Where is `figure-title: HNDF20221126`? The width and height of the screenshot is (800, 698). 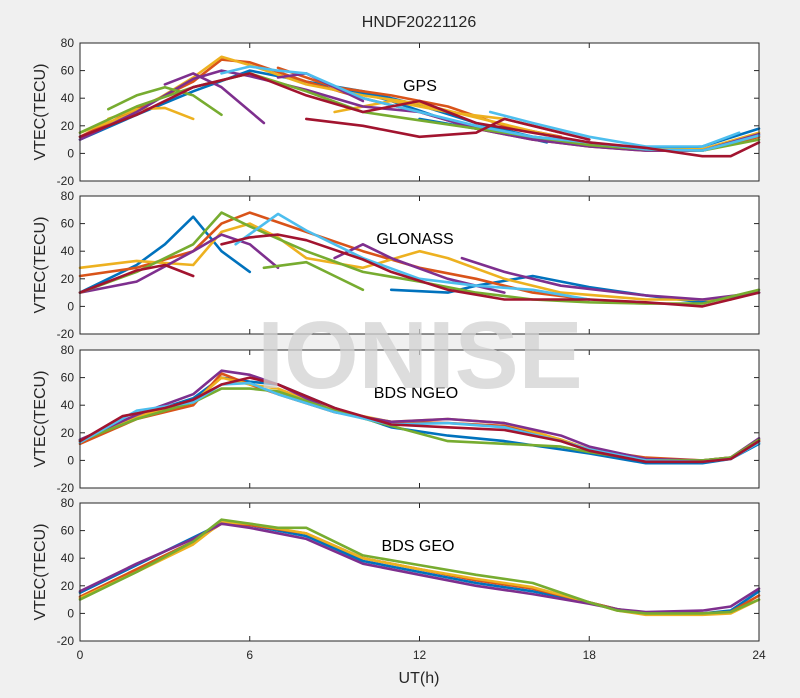
figure-title: HNDF20221126 is located at coordinates (419, 22).